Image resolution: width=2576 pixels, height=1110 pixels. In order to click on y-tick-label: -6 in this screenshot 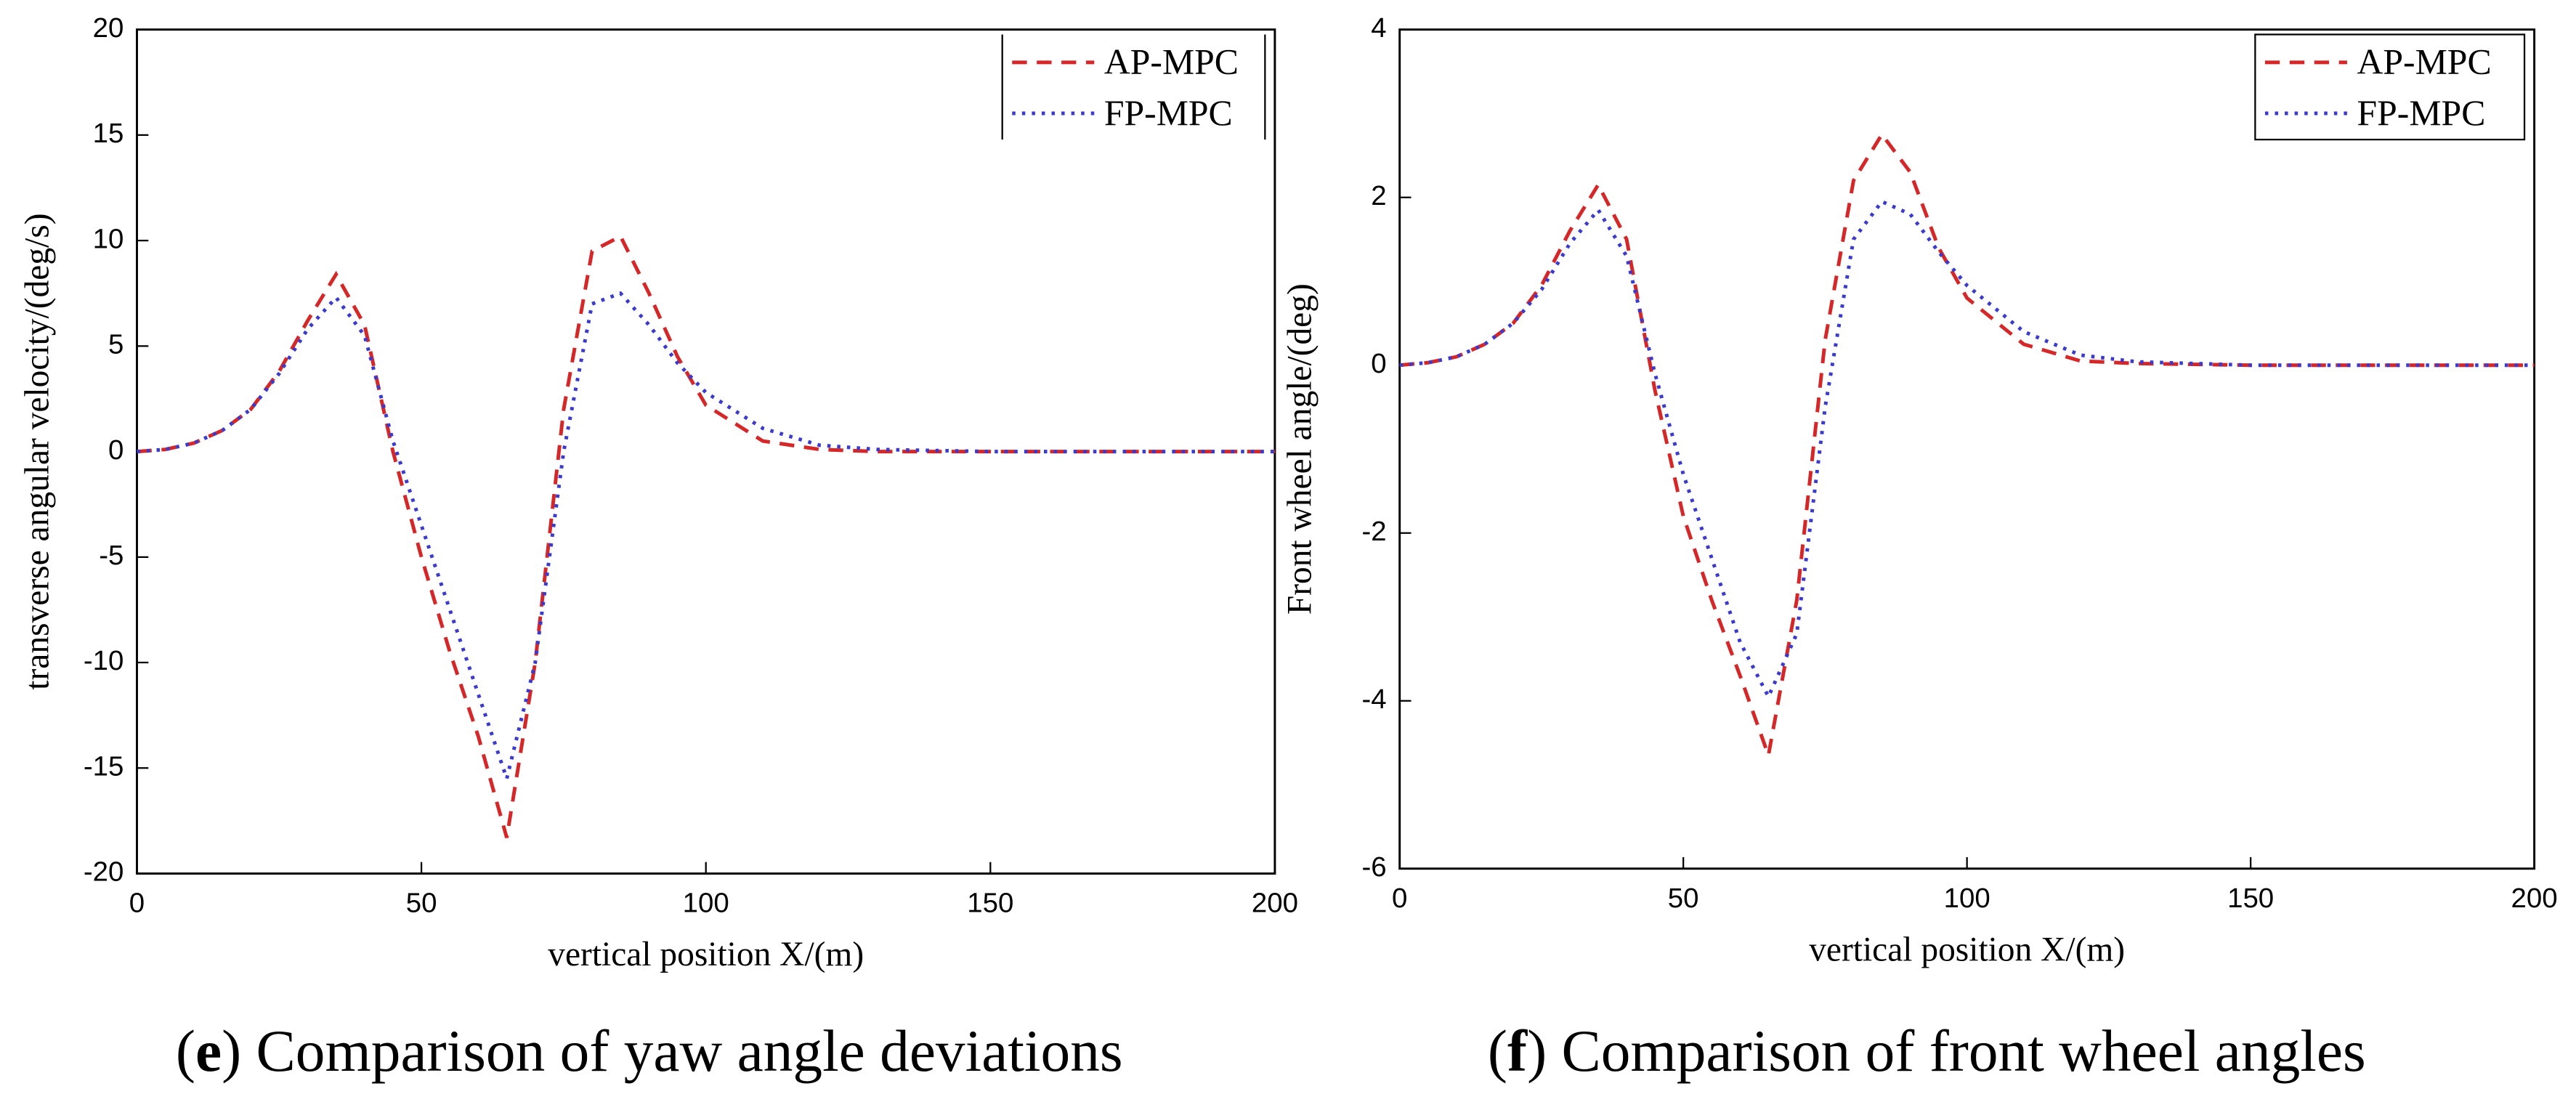, I will do `click(1373, 867)`.